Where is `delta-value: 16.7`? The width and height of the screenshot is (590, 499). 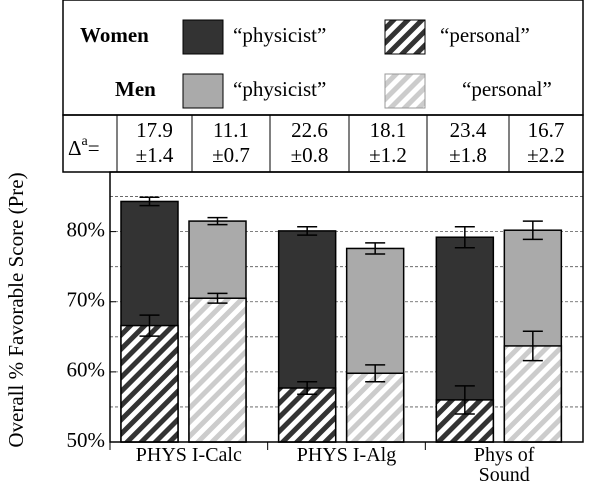
delta-value: 16.7 is located at coordinates (546, 130).